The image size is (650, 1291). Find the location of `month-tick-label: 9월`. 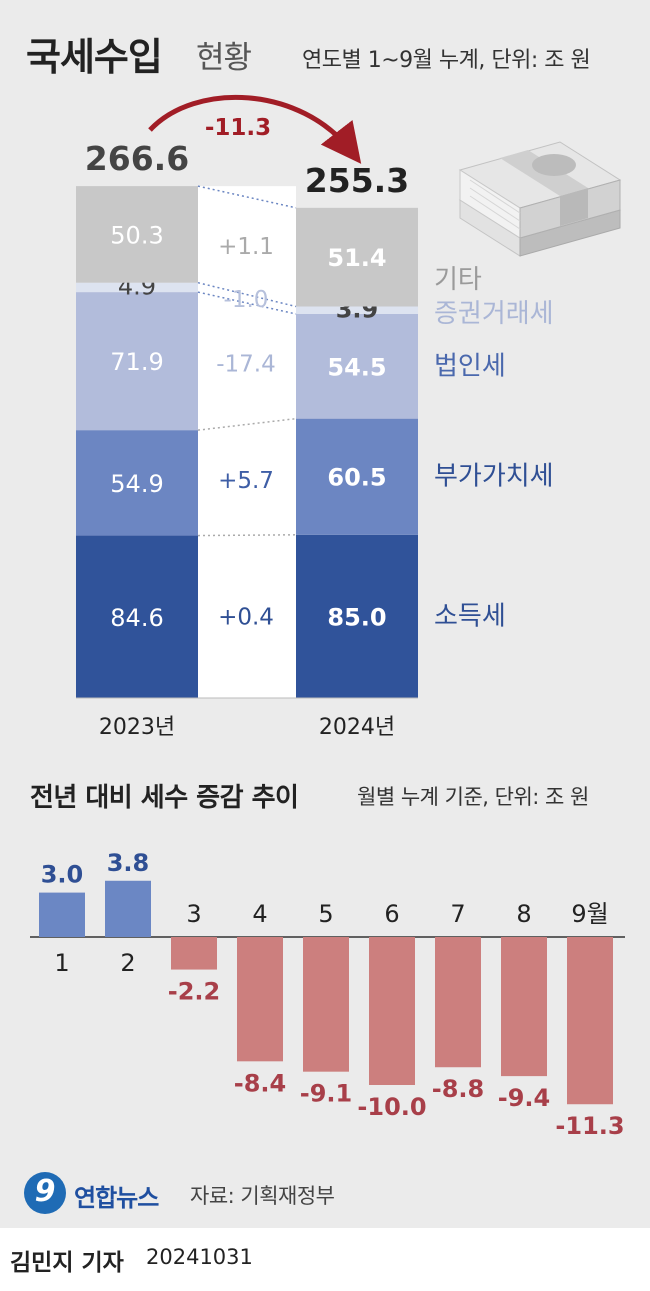

month-tick-label: 9월 is located at coordinates (589, 914).